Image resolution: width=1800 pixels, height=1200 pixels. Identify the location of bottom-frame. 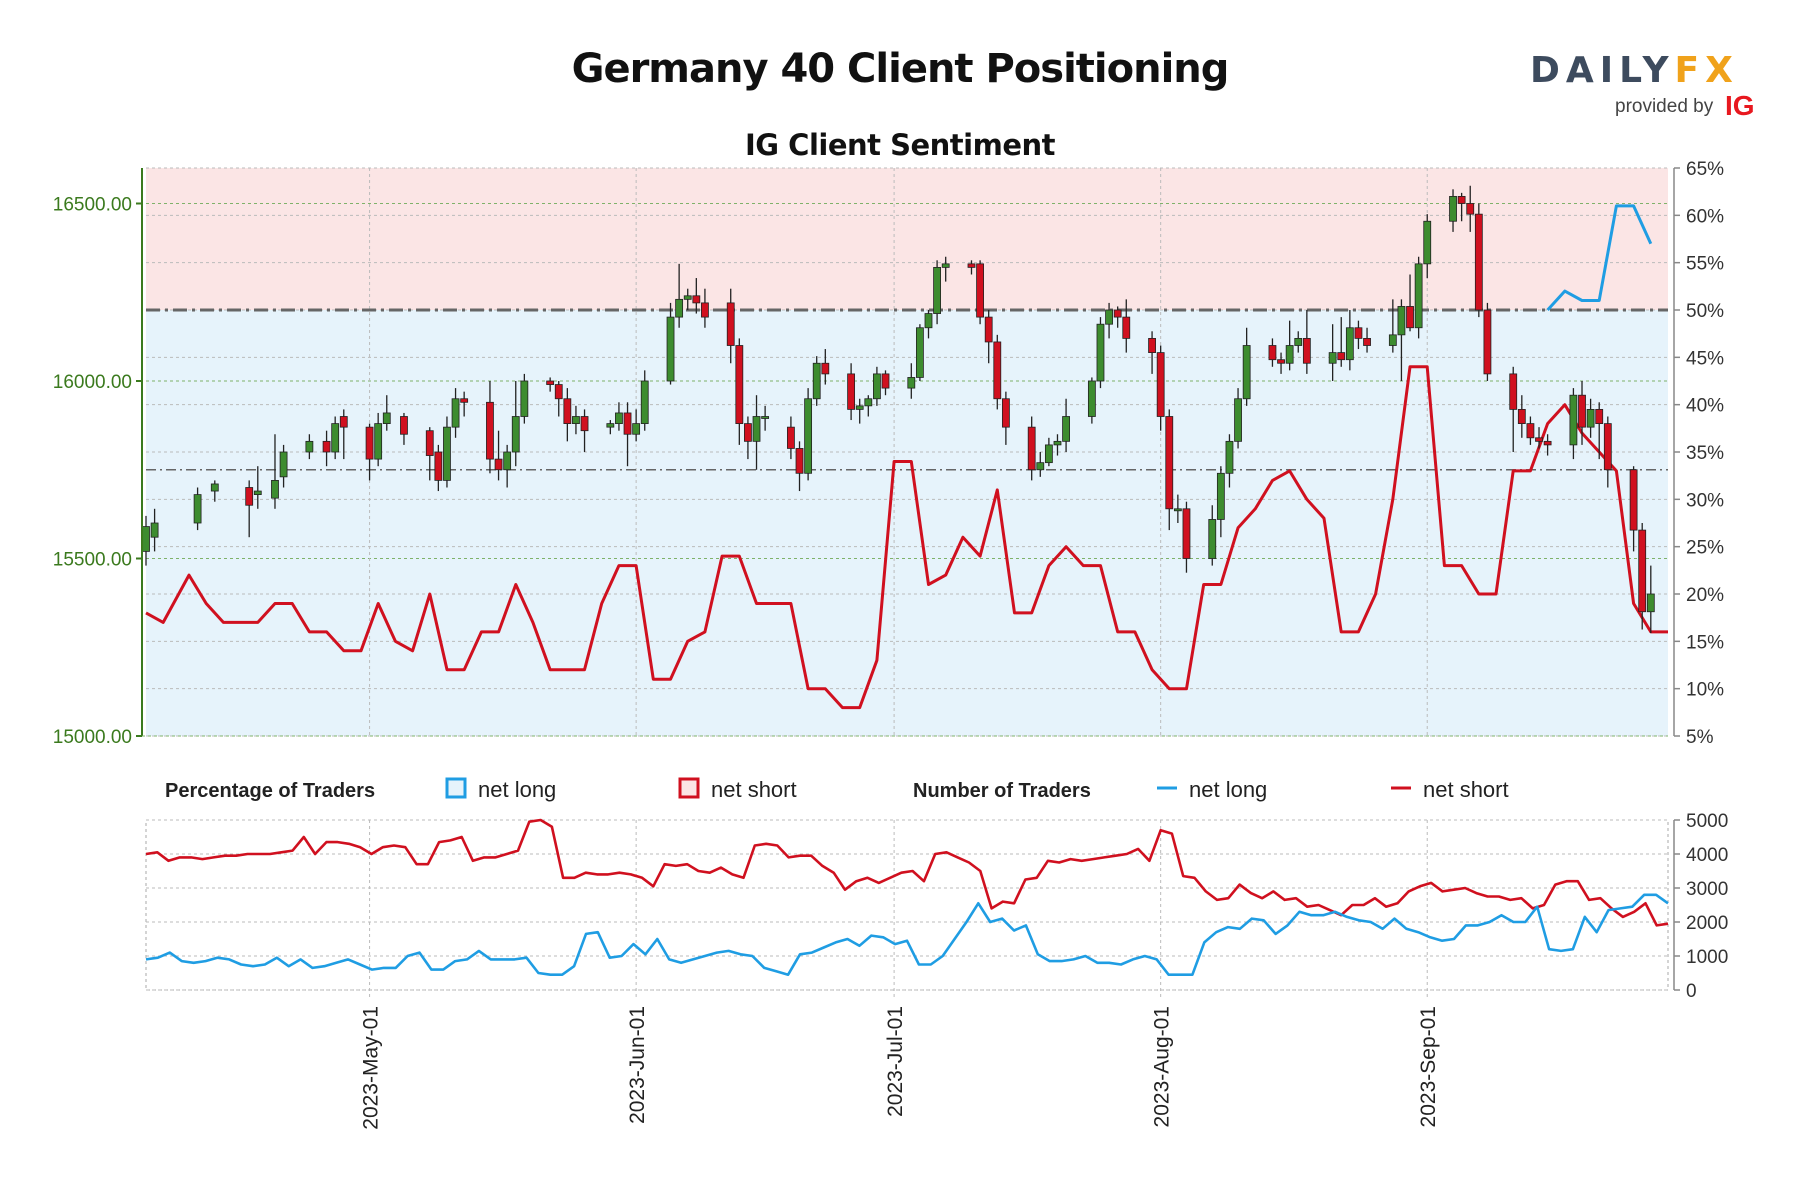
(907, 905).